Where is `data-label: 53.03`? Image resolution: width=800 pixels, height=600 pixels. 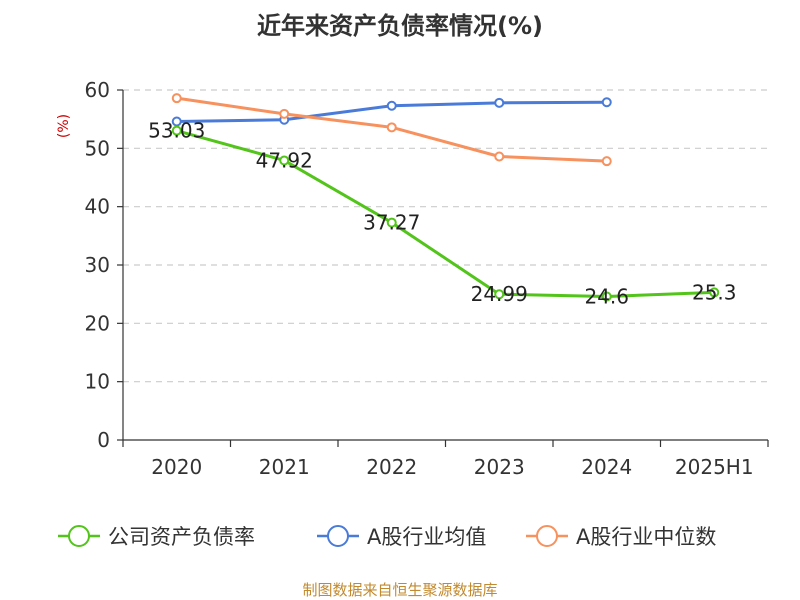
data-label: 53.03 is located at coordinates (176, 131).